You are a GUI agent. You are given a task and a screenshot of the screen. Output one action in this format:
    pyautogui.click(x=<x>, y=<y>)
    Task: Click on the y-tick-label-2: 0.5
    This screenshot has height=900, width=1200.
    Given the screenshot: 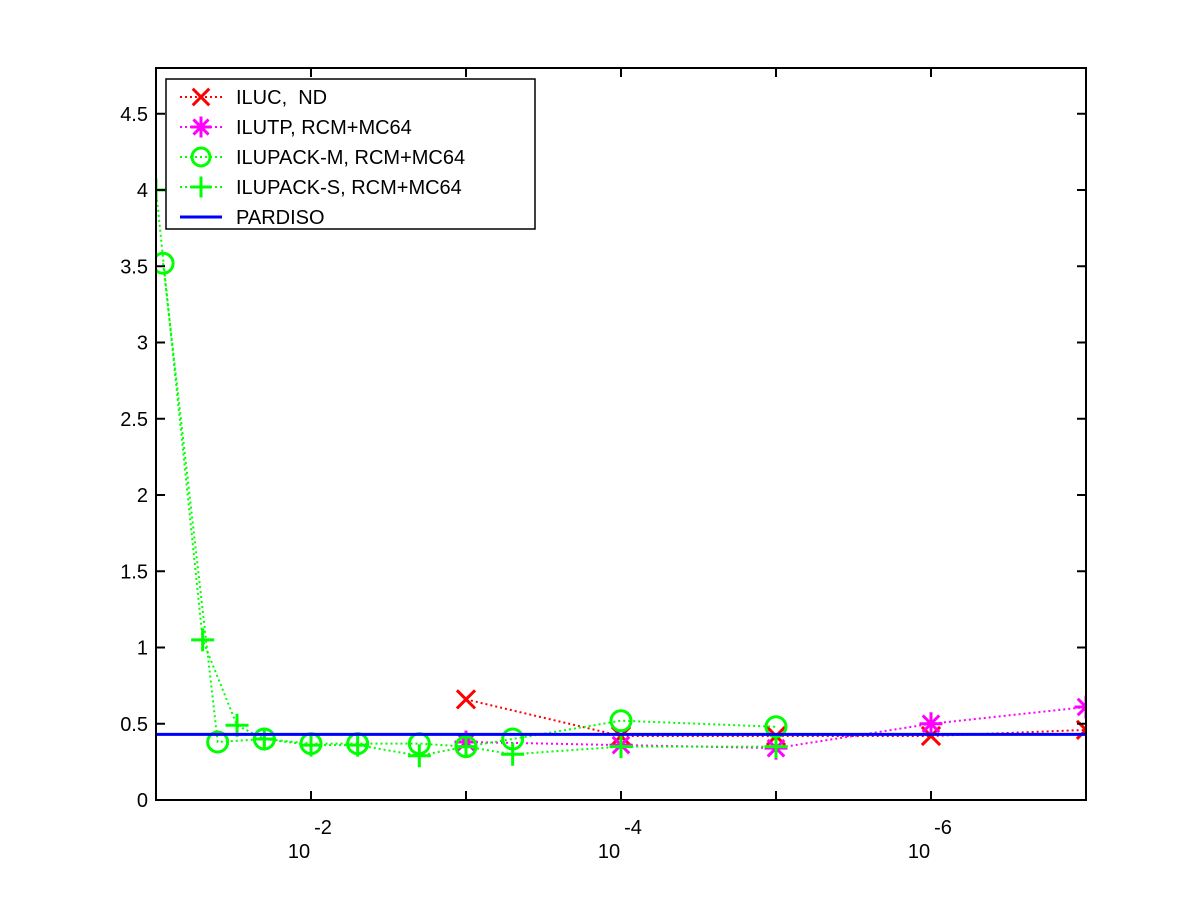 What is the action you would take?
    pyautogui.click(x=134, y=725)
    